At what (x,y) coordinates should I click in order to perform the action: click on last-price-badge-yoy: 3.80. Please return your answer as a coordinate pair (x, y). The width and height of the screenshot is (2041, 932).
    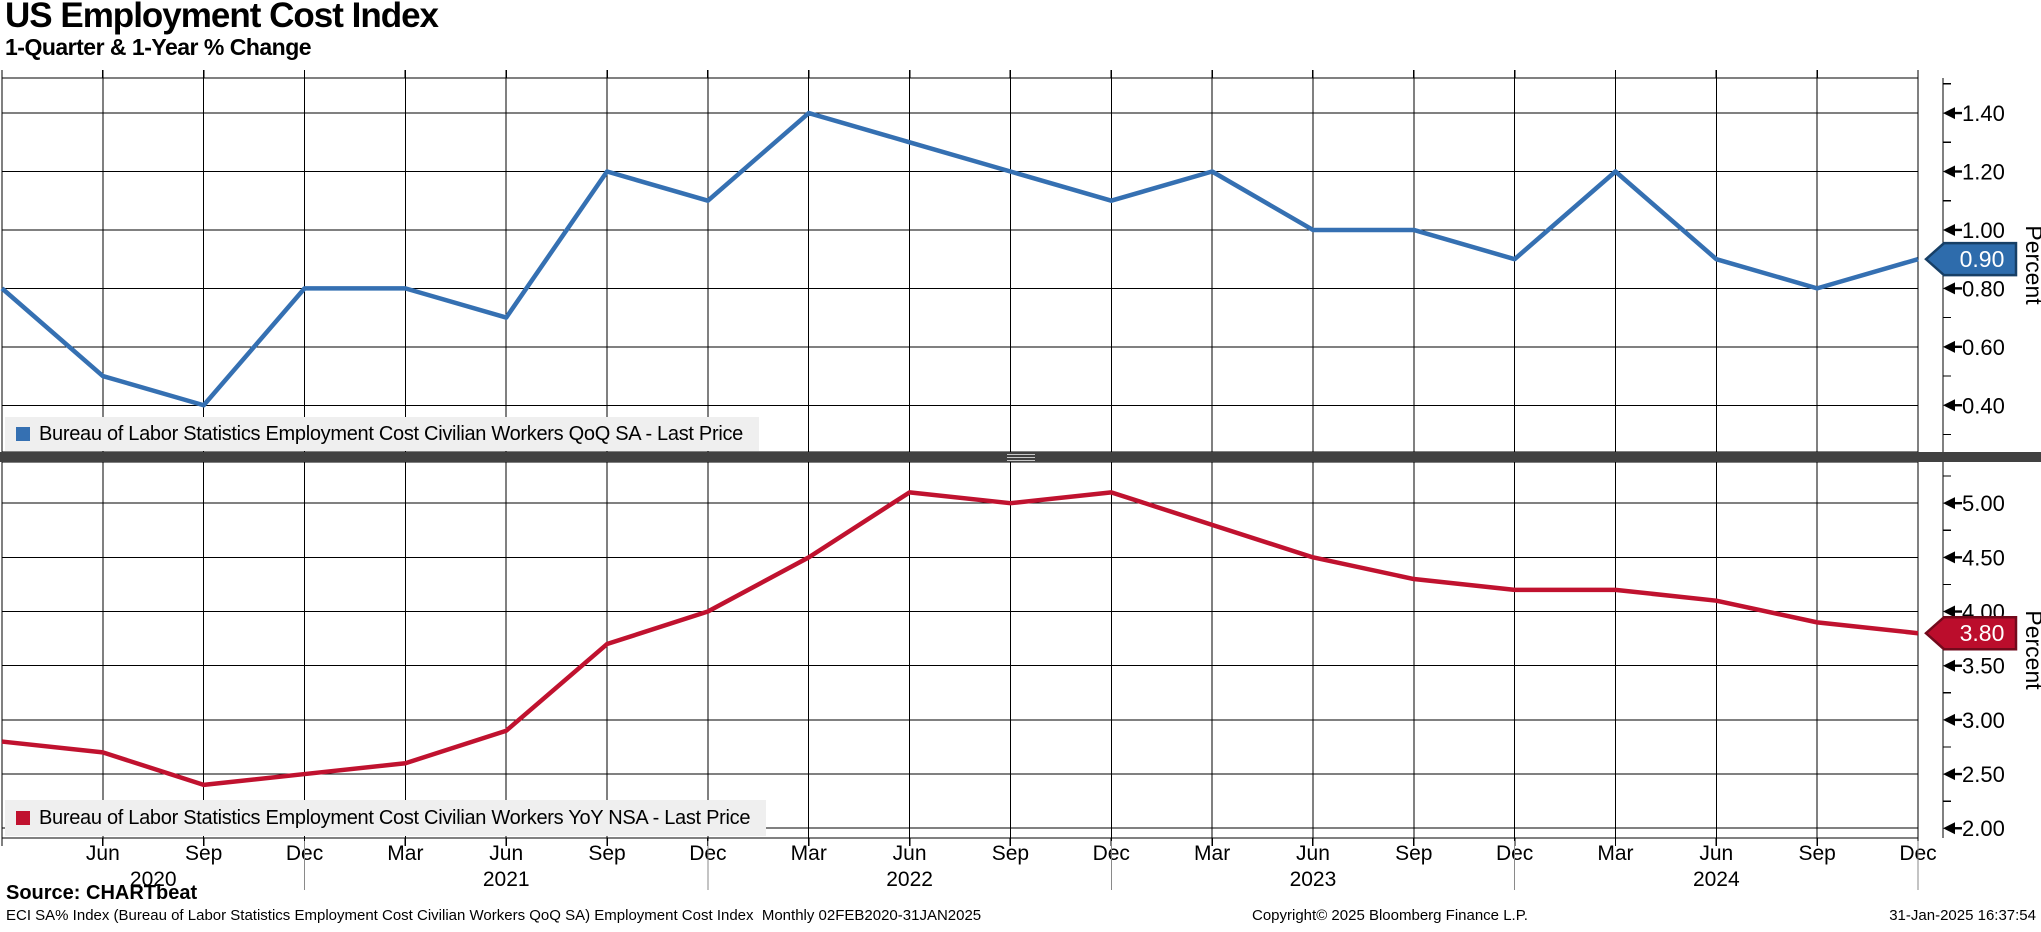
    Looking at the image, I should click on (1971, 633).